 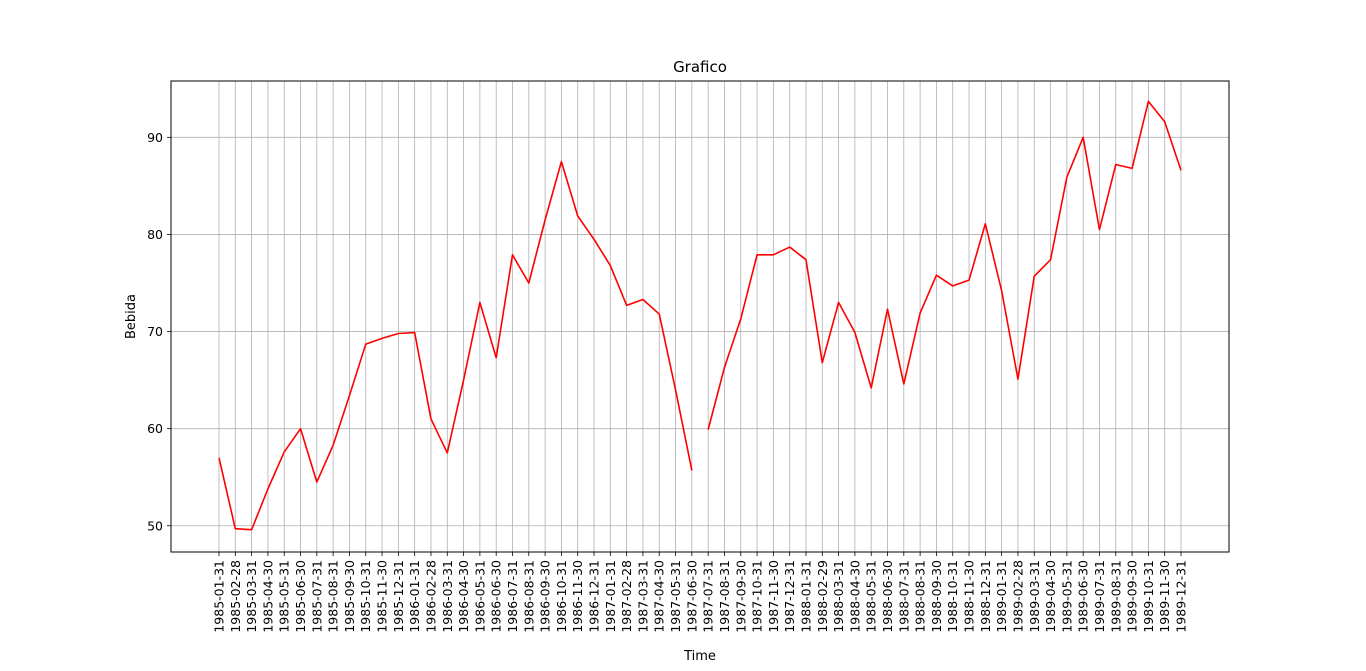 What do you see at coordinates (496, 596) in the screenshot?
I see `x-tick-label: 1986-06-30` at bounding box center [496, 596].